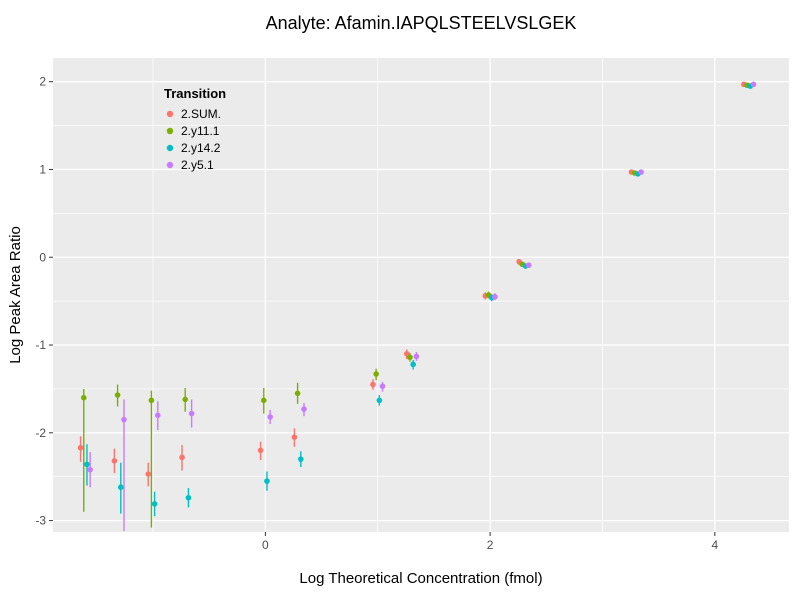 This screenshot has width=800, height=605. Describe the element at coordinates (42, 257) in the screenshot. I see `y-tick-label: 0` at that location.